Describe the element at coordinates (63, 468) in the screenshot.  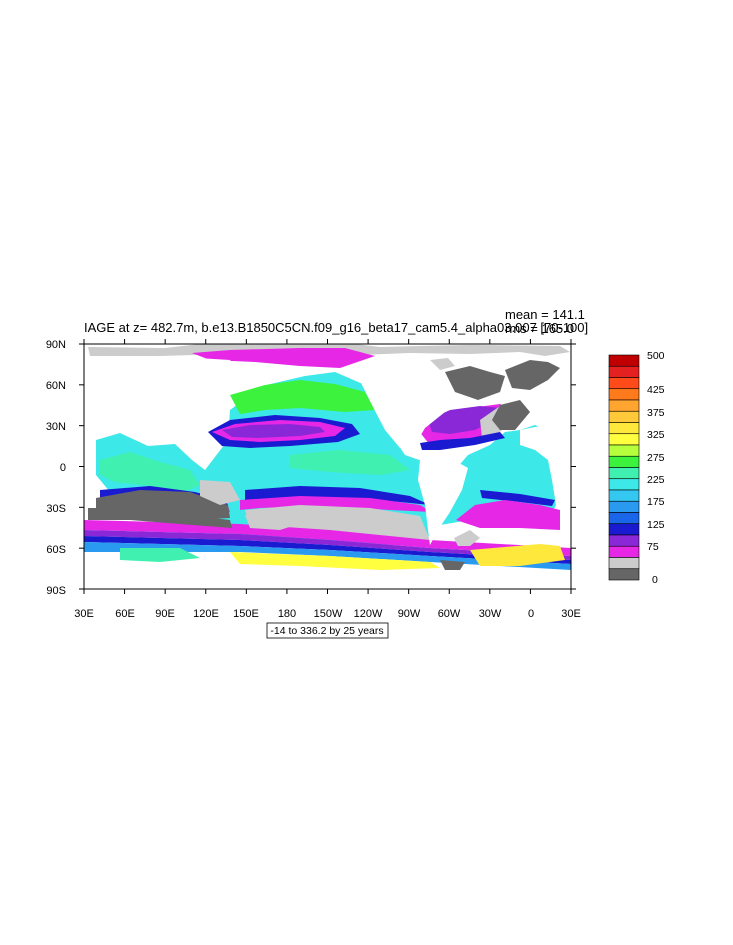
I see `lat-tick-label: 0` at that location.